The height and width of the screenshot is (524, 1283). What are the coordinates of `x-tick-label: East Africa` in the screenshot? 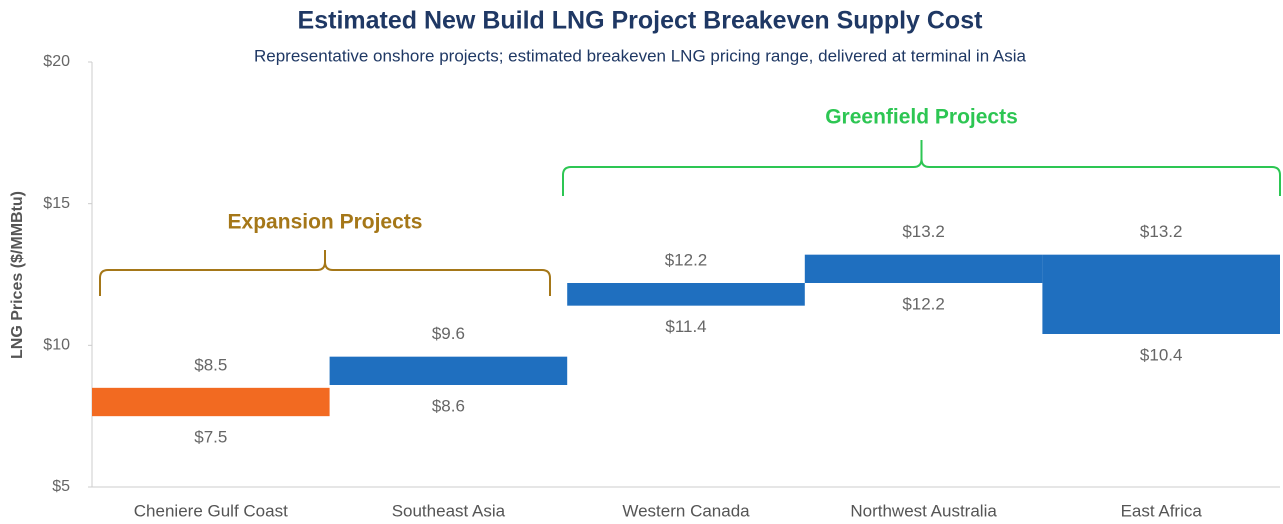 It's located at (1162, 510).